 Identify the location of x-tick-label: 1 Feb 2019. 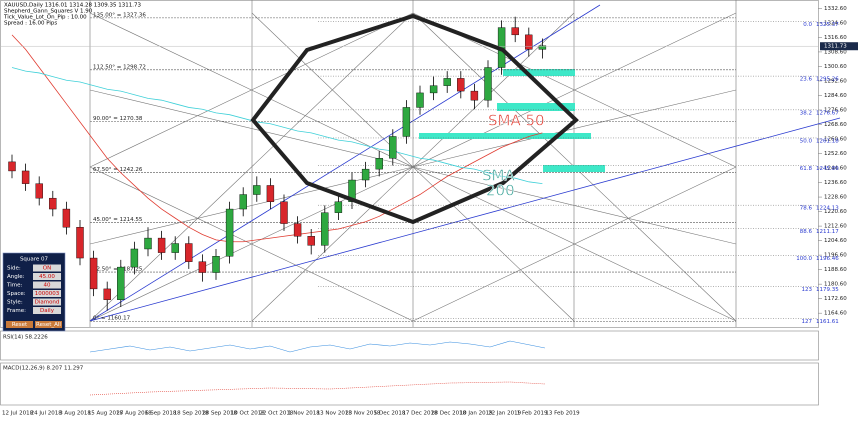
(532, 414).